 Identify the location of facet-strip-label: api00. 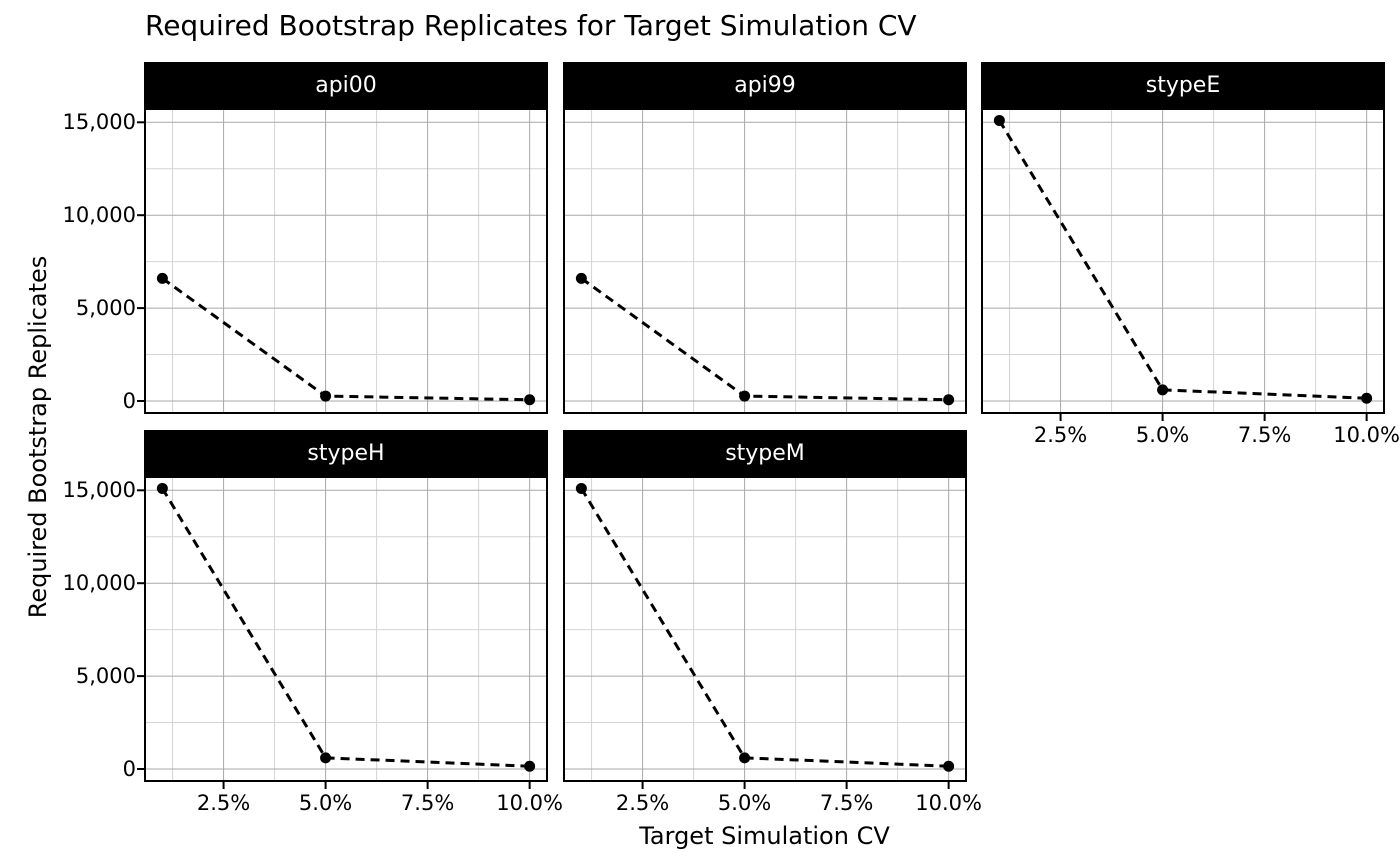
(346, 85).